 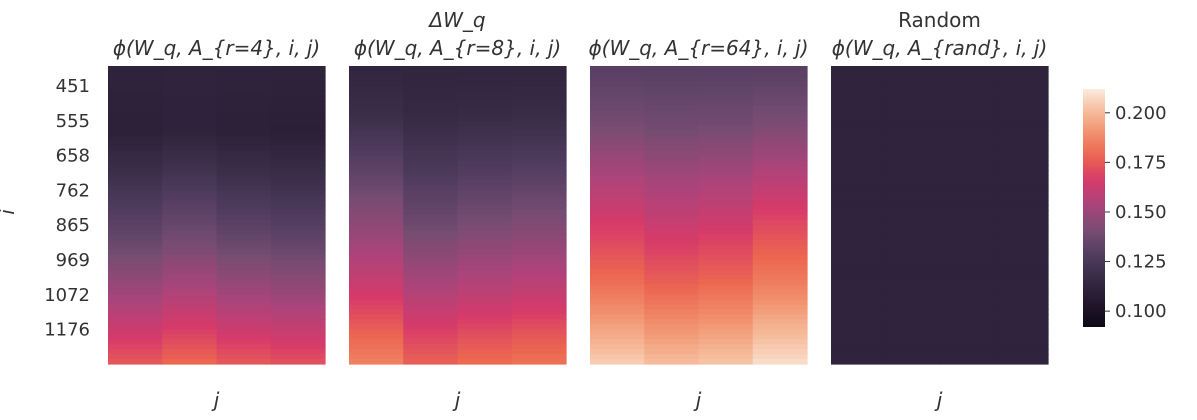 What do you see at coordinates (73, 121) in the screenshot?
I see `y-tick-label: 555` at bounding box center [73, 121].